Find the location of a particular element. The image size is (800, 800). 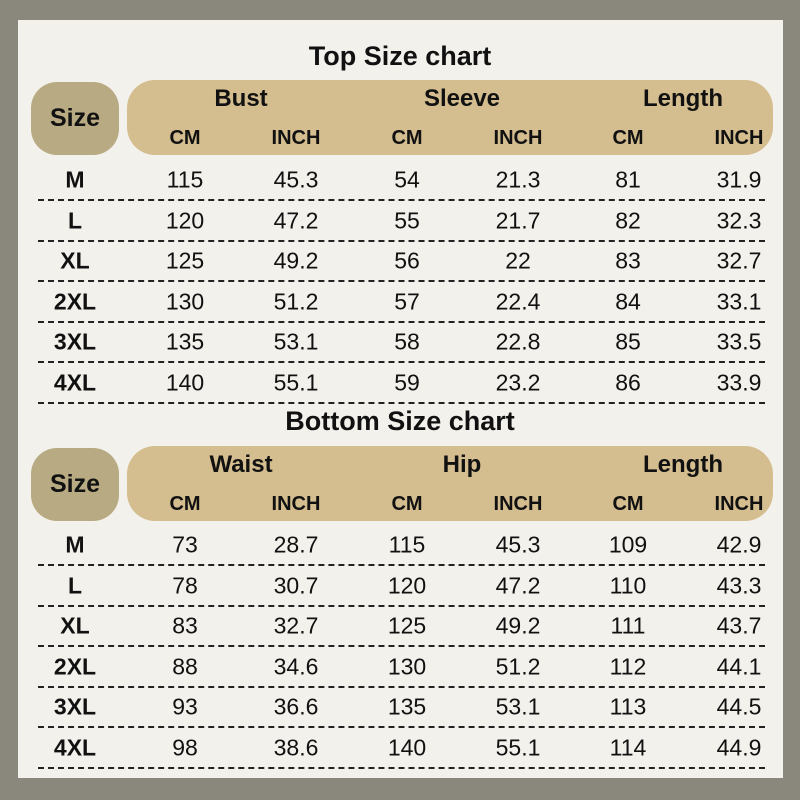

table-cell: 44.1 is located at coordinates (739, 666).